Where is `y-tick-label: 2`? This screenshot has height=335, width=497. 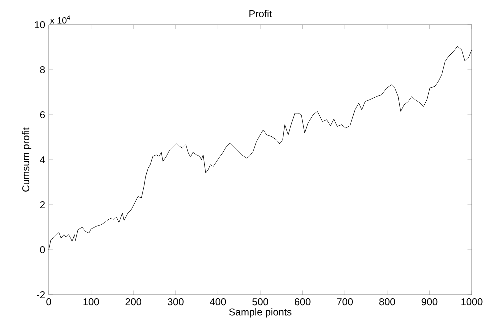 y-tick-label: 2 is located at coordinates (42, 205).